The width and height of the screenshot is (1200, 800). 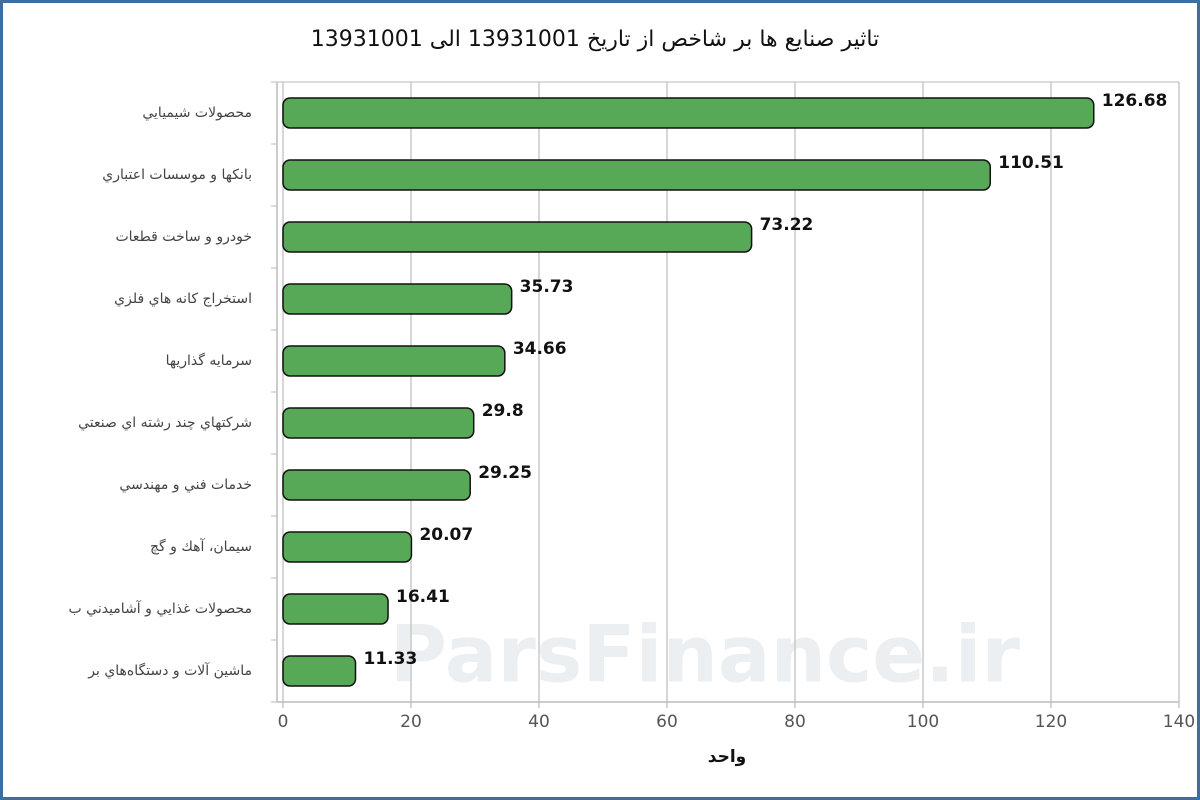 I want to click on x-tick-label: 0, so click(x=283, y=722).